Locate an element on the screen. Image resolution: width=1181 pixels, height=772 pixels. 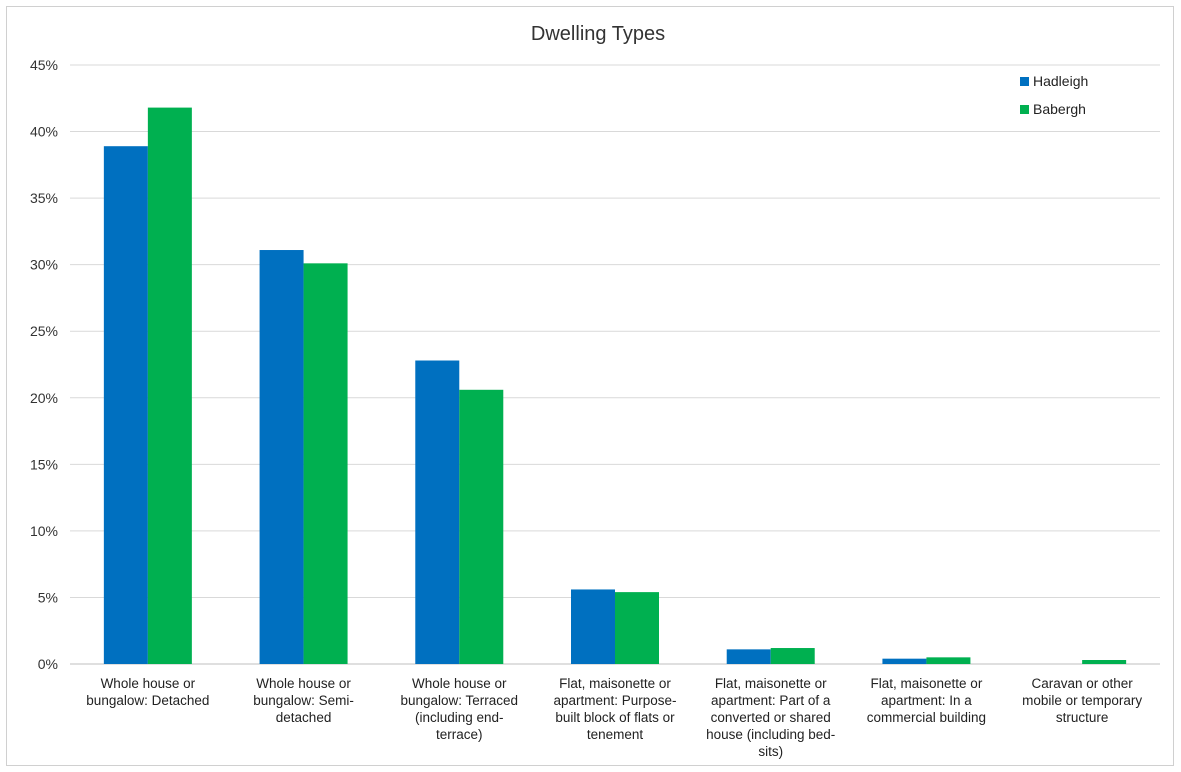
y-tick-label: 10% is located at coordinates (44, 531).